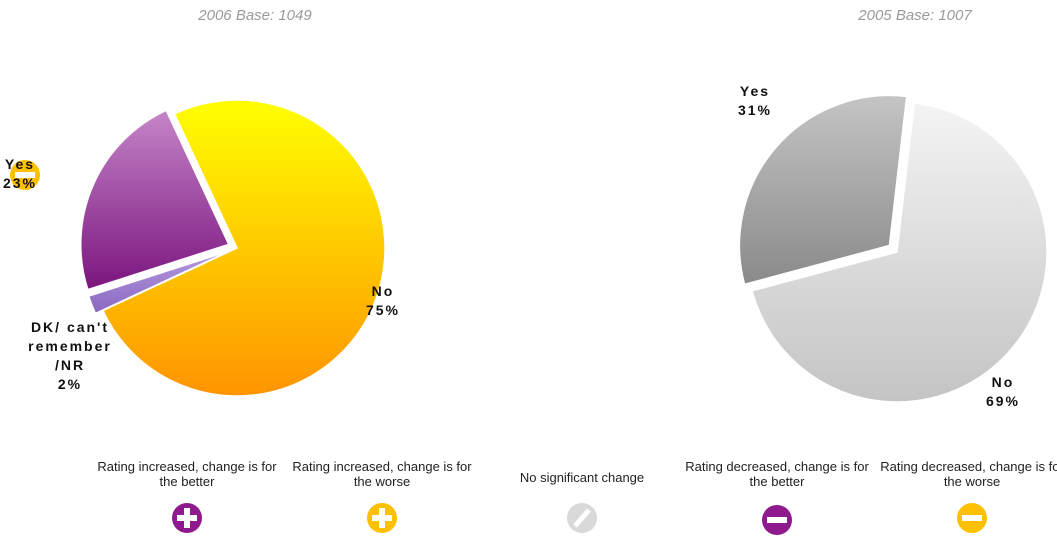 Image resolution: width=1057 pixels, height=539 pixels. What do you see at coordinates (755, 110) in the screenshot?
I see `value-label: 31%` at bounding box center [755, 110].